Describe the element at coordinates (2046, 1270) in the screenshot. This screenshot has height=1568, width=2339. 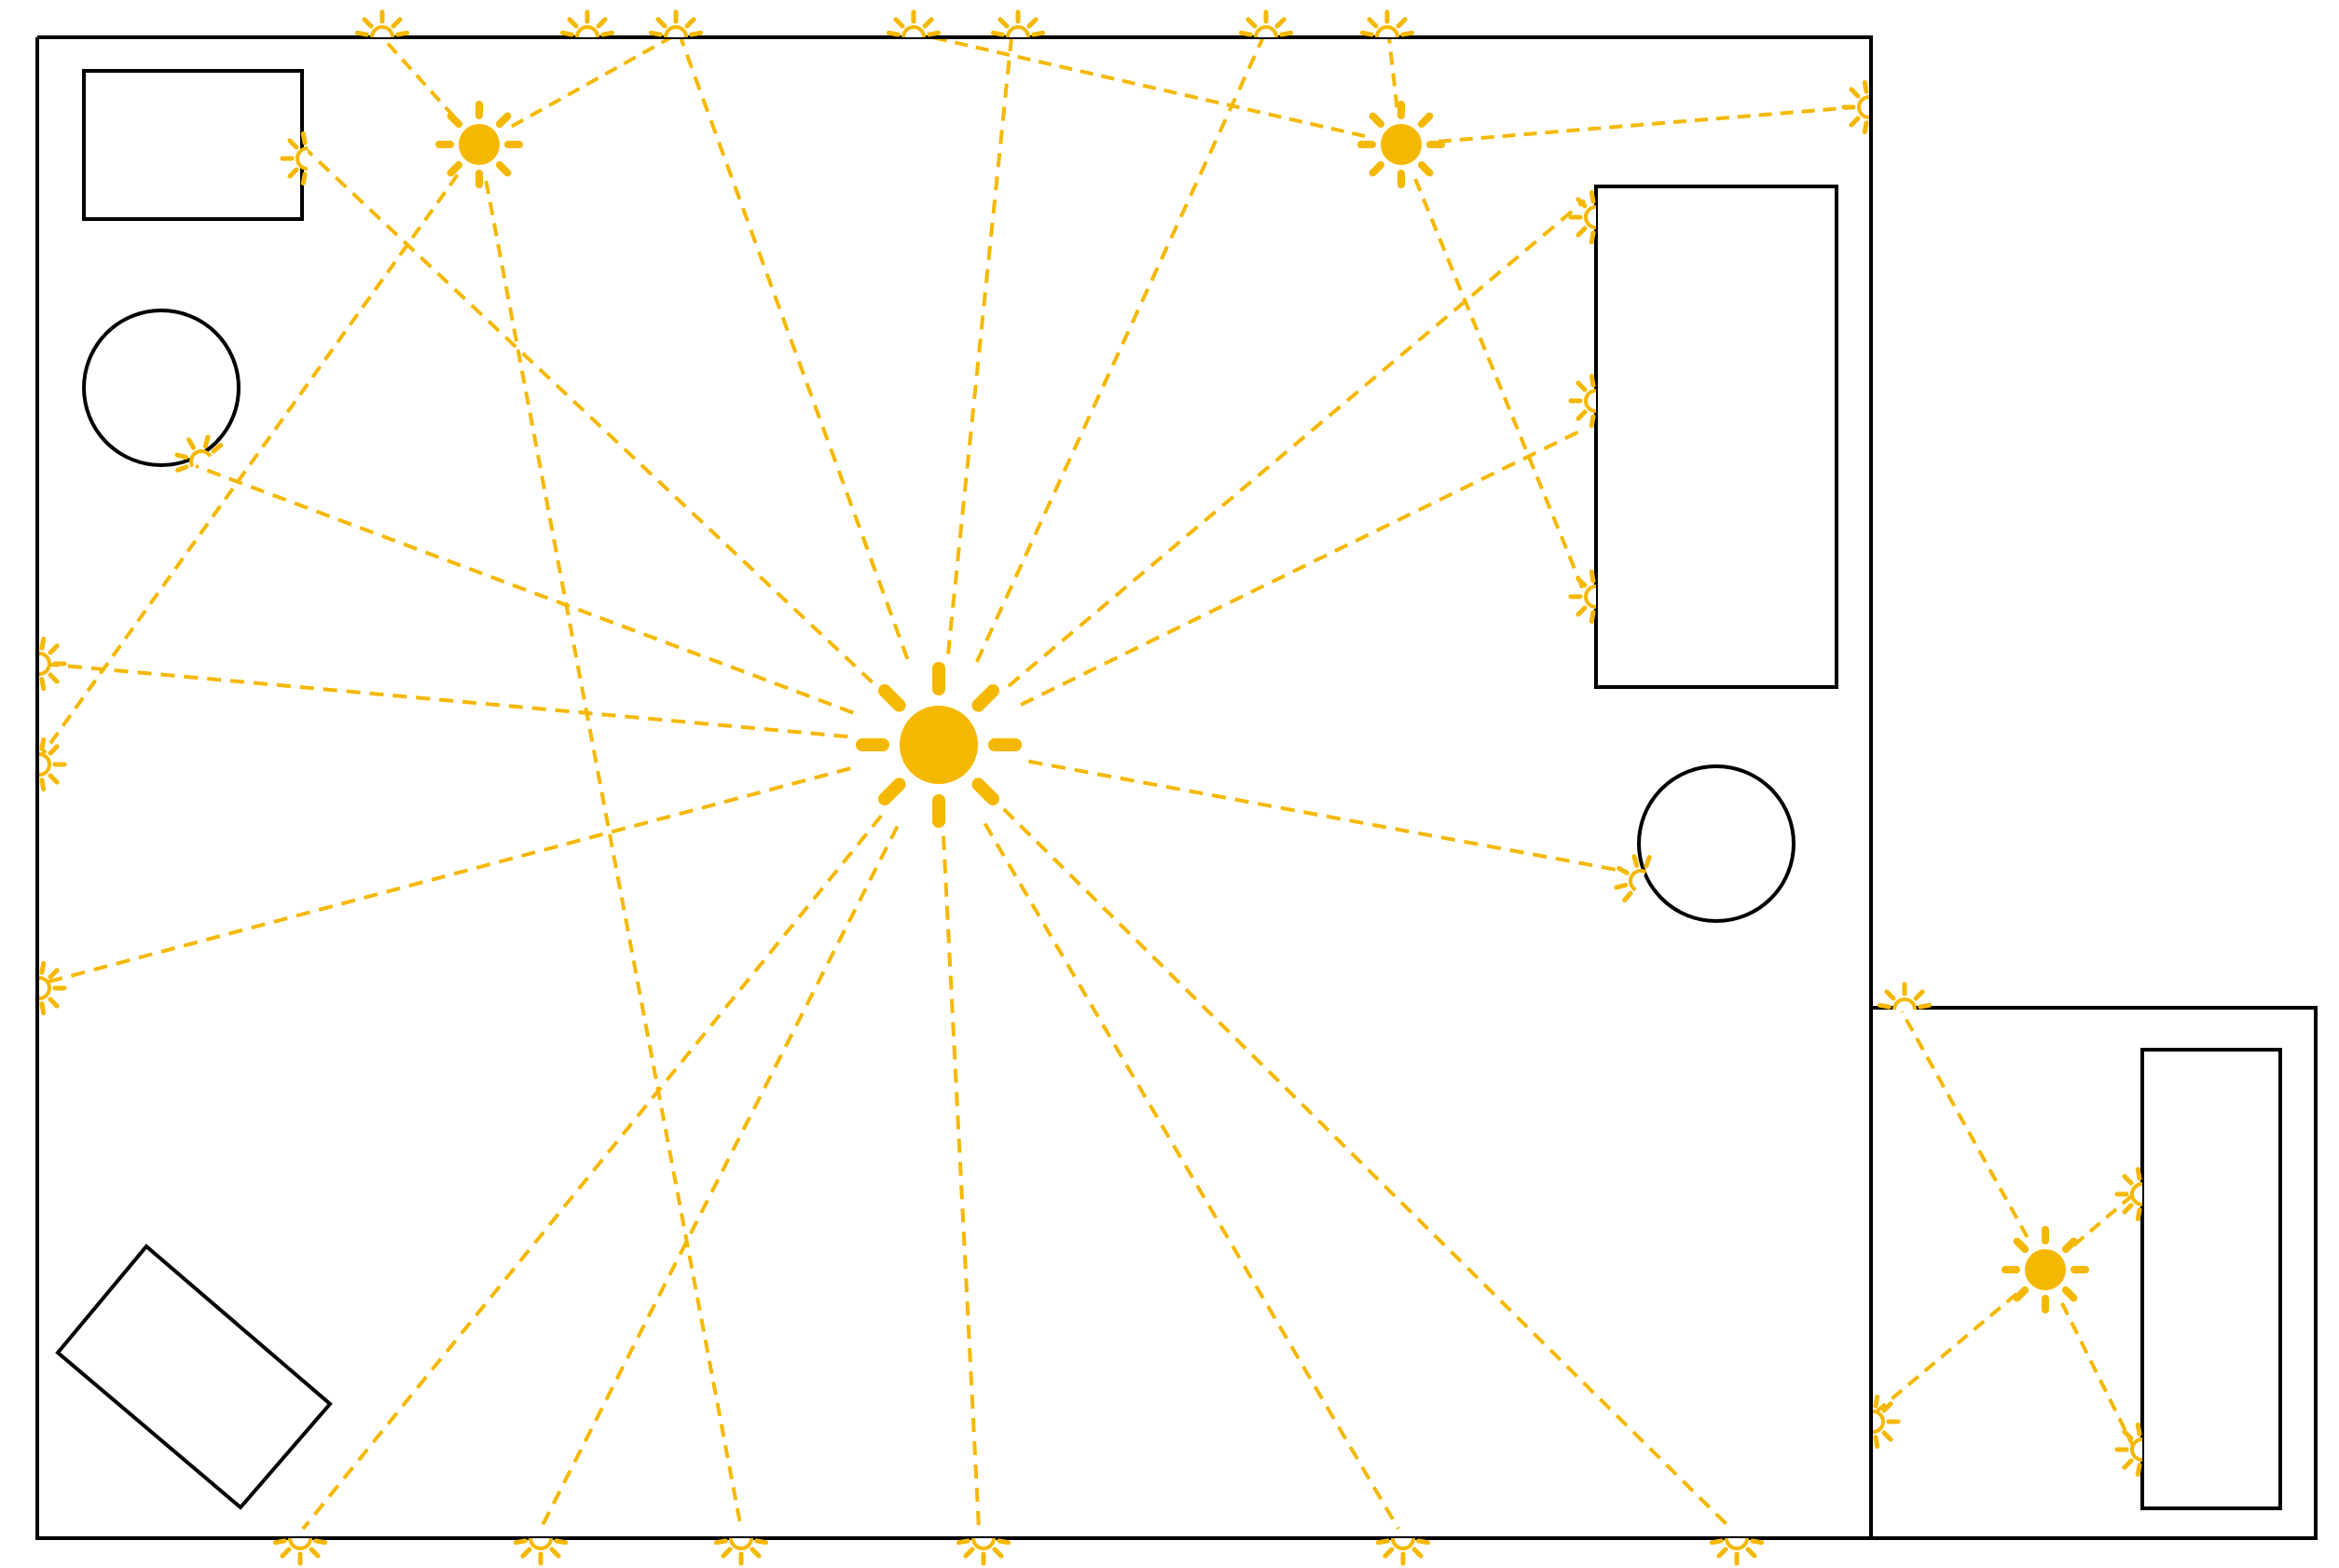
I see `small-sun-icon` at that location.